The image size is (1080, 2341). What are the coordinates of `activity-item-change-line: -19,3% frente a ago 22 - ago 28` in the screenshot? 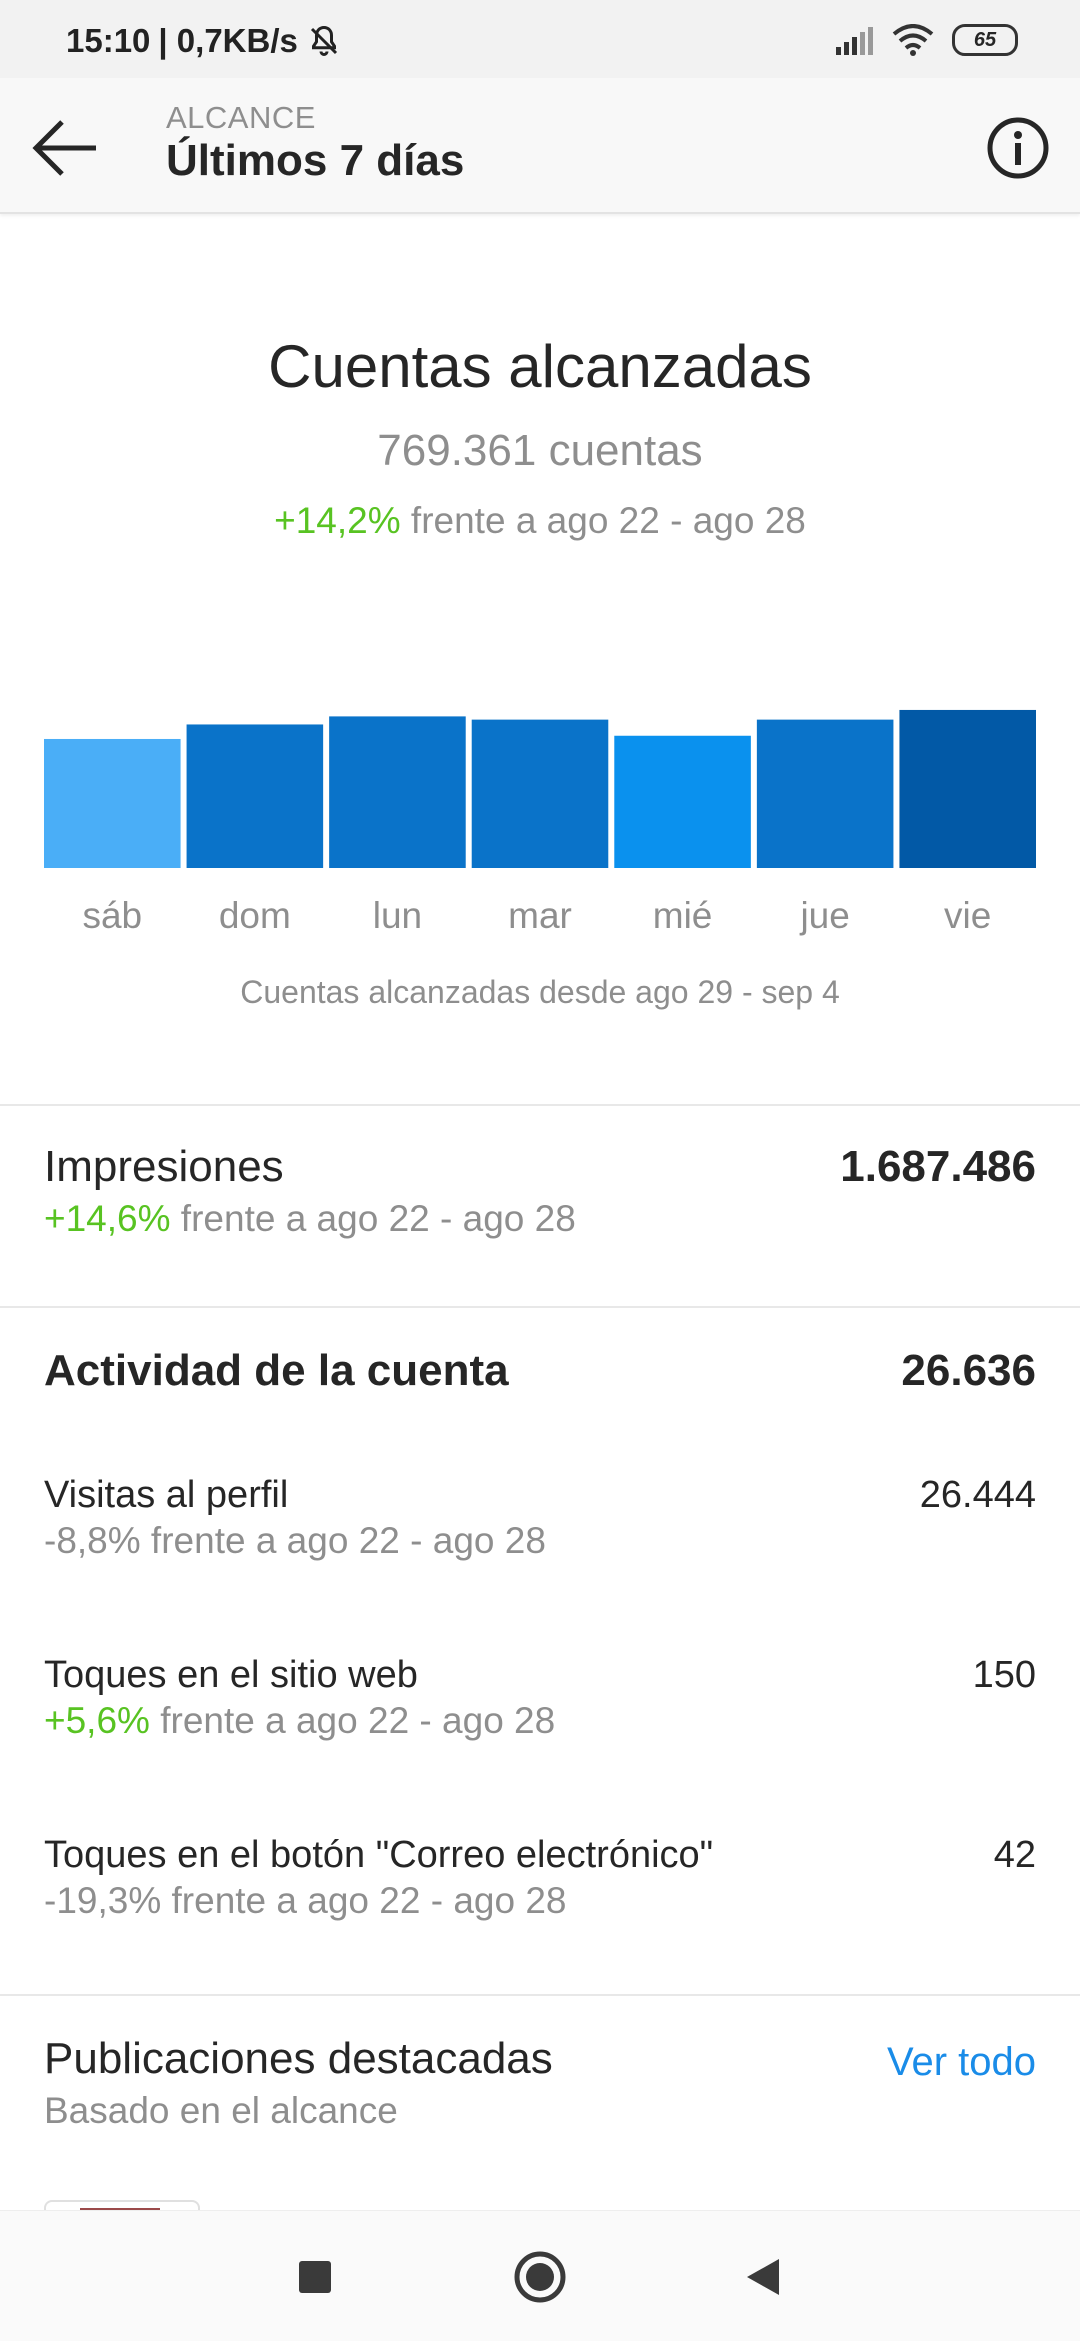 It's located at (305, 1901).